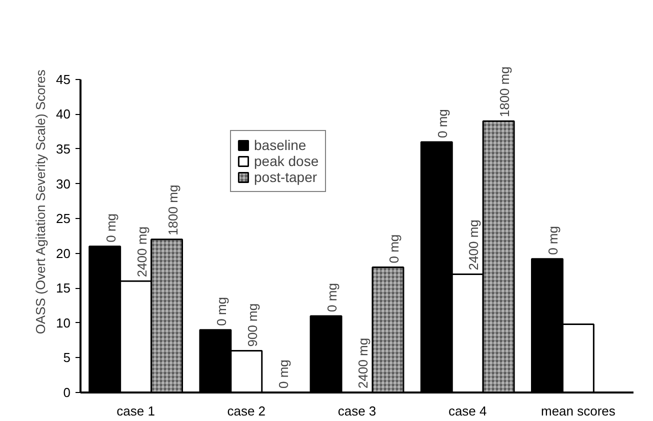 This screenshot has height=421, width=653. What do you see at coordinates (67, 392) in the screenshot?
I see `y-tick-label: 0` at bounding box center [67, 392].